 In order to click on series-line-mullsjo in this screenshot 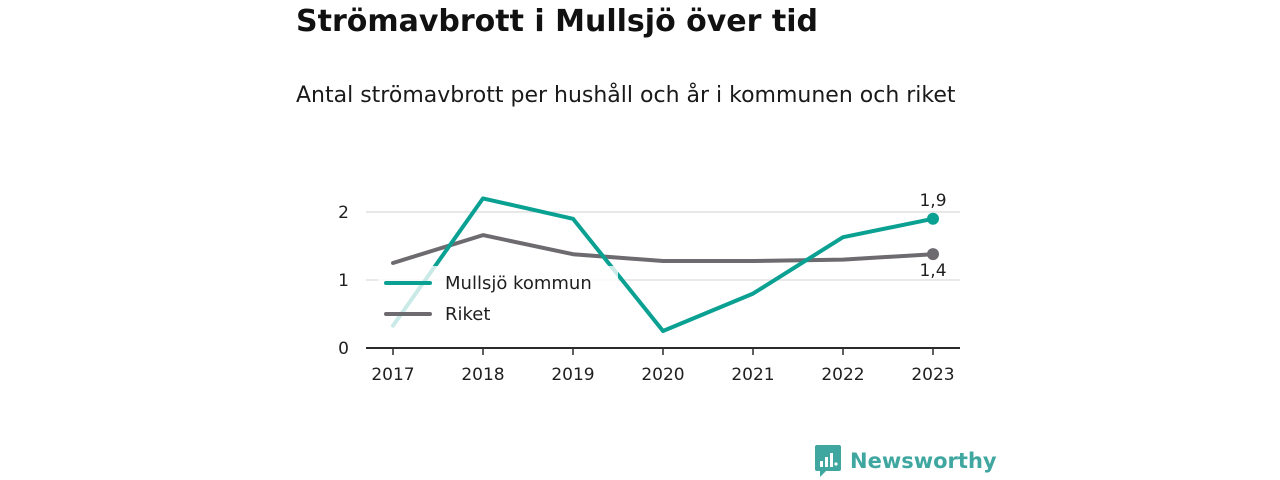, I will do `click(663, 264)`.